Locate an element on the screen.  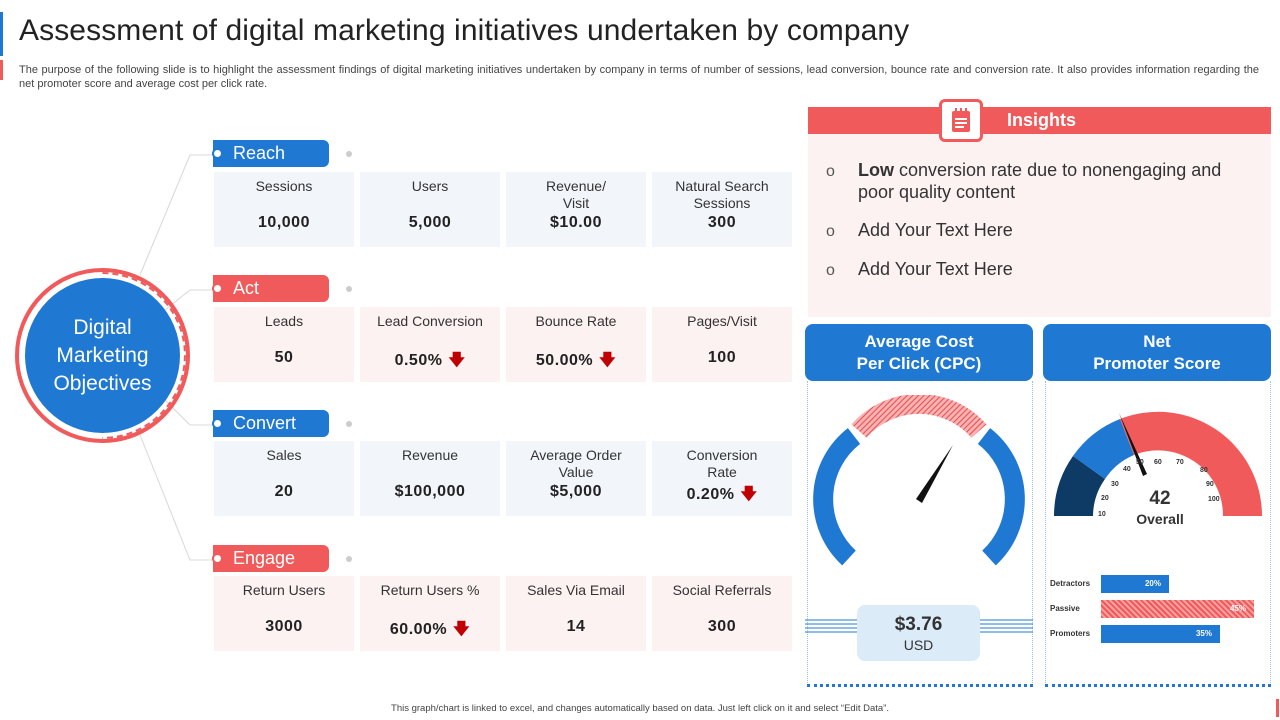
nps-tick: 90 is located at coordinates (1210, 484).